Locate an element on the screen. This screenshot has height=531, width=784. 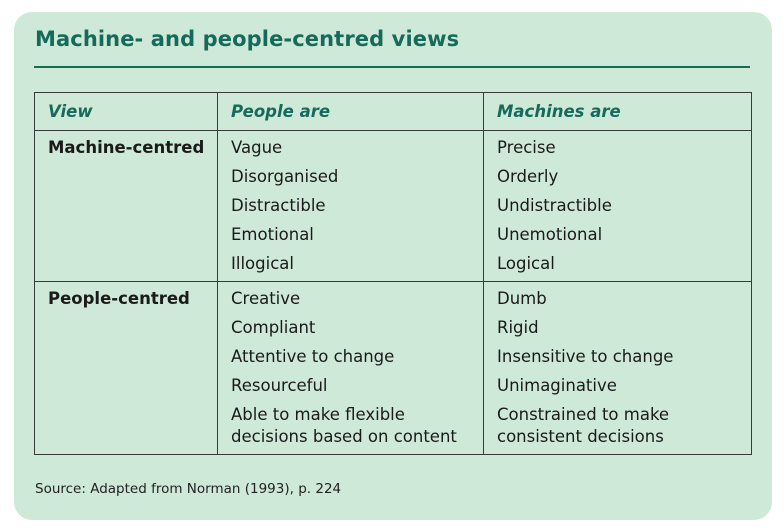
list-item: Unemotional is located at coordinates (550, 234).